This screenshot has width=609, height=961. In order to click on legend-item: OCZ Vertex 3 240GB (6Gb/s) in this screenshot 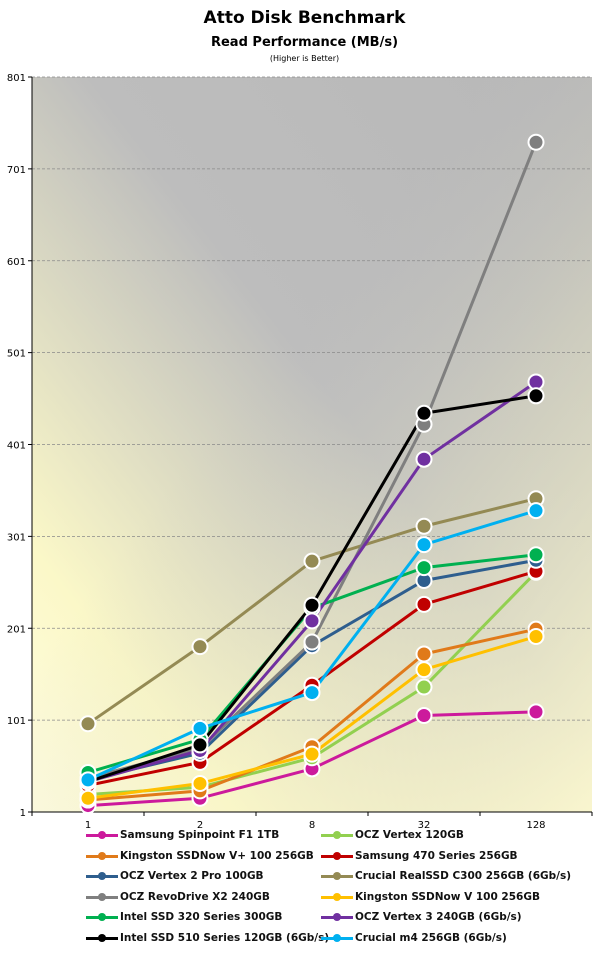, I will do `click(421, 917)`.